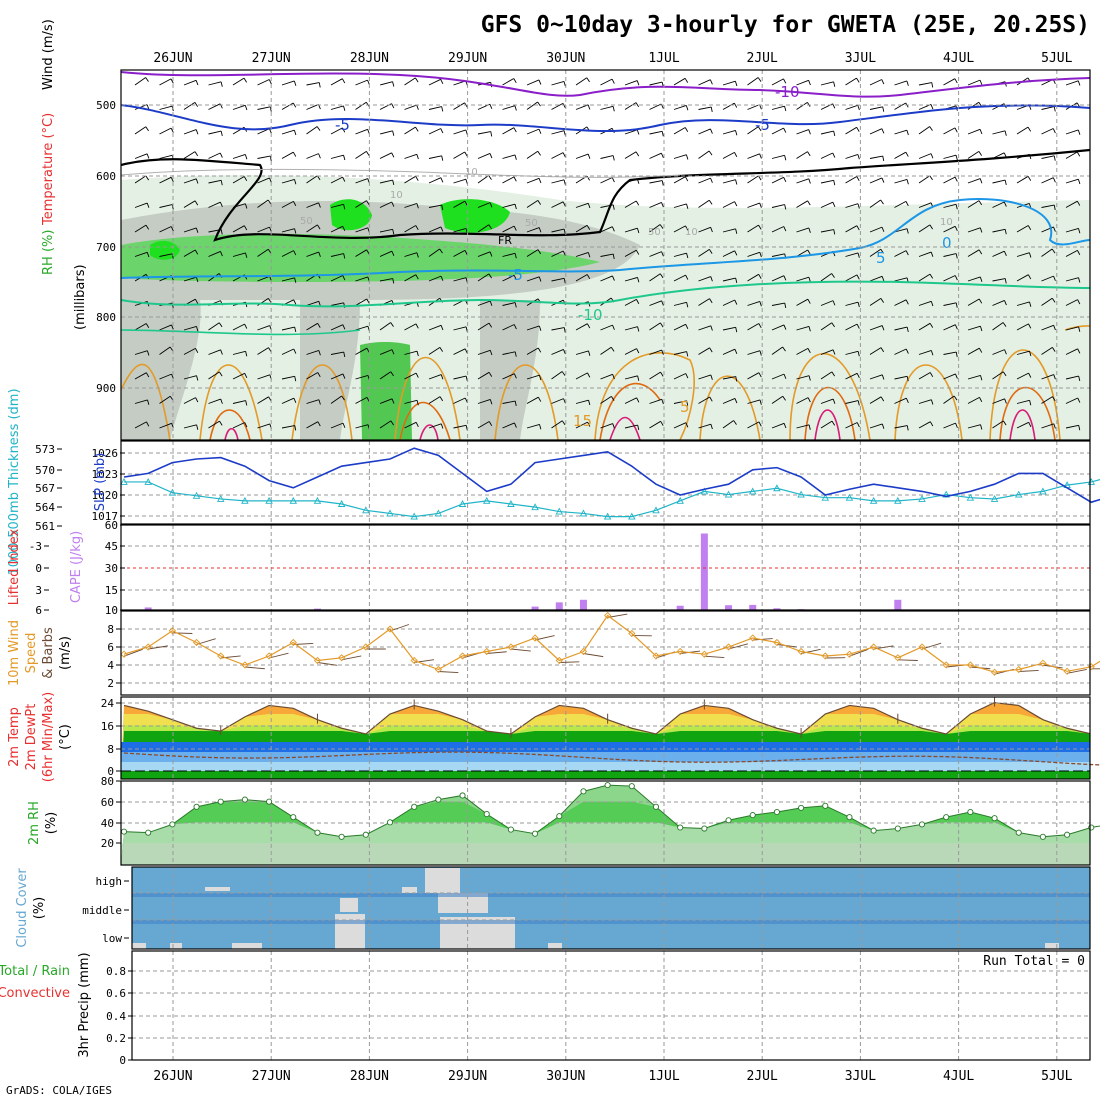  I want to click on date-label: 29JUN, so click(467, 58).